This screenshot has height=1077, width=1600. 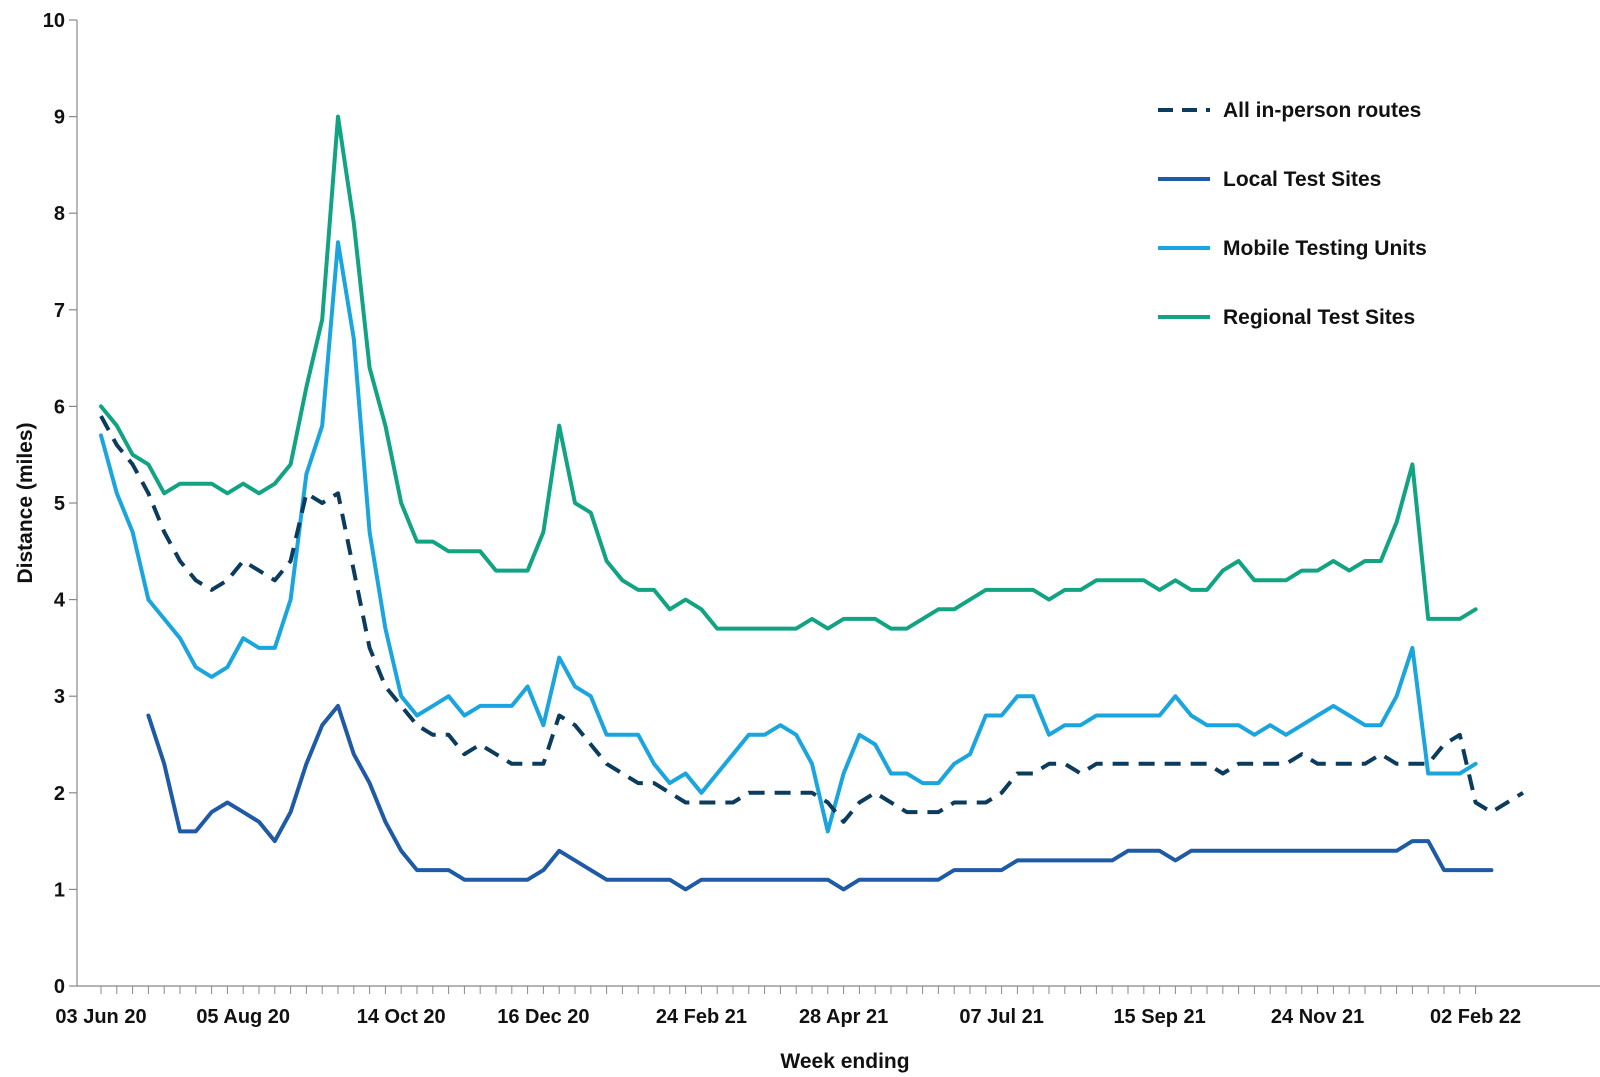 I want to click on x-tick-label: 03 Jun 20, so click(x=100, y=1017).